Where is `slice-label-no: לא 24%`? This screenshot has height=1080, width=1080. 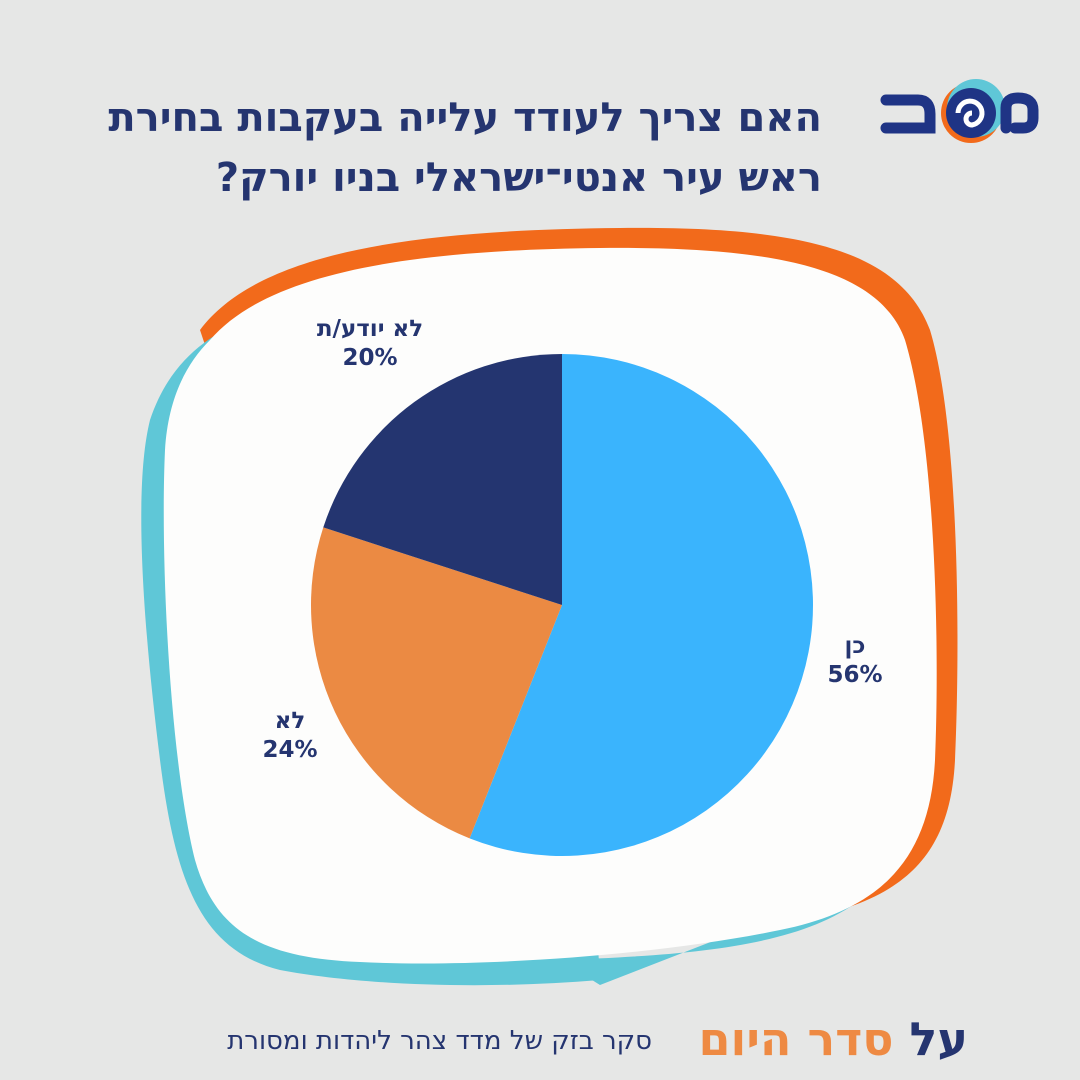 slice-label-no: לא 24% is located at coordinates (290, 736).